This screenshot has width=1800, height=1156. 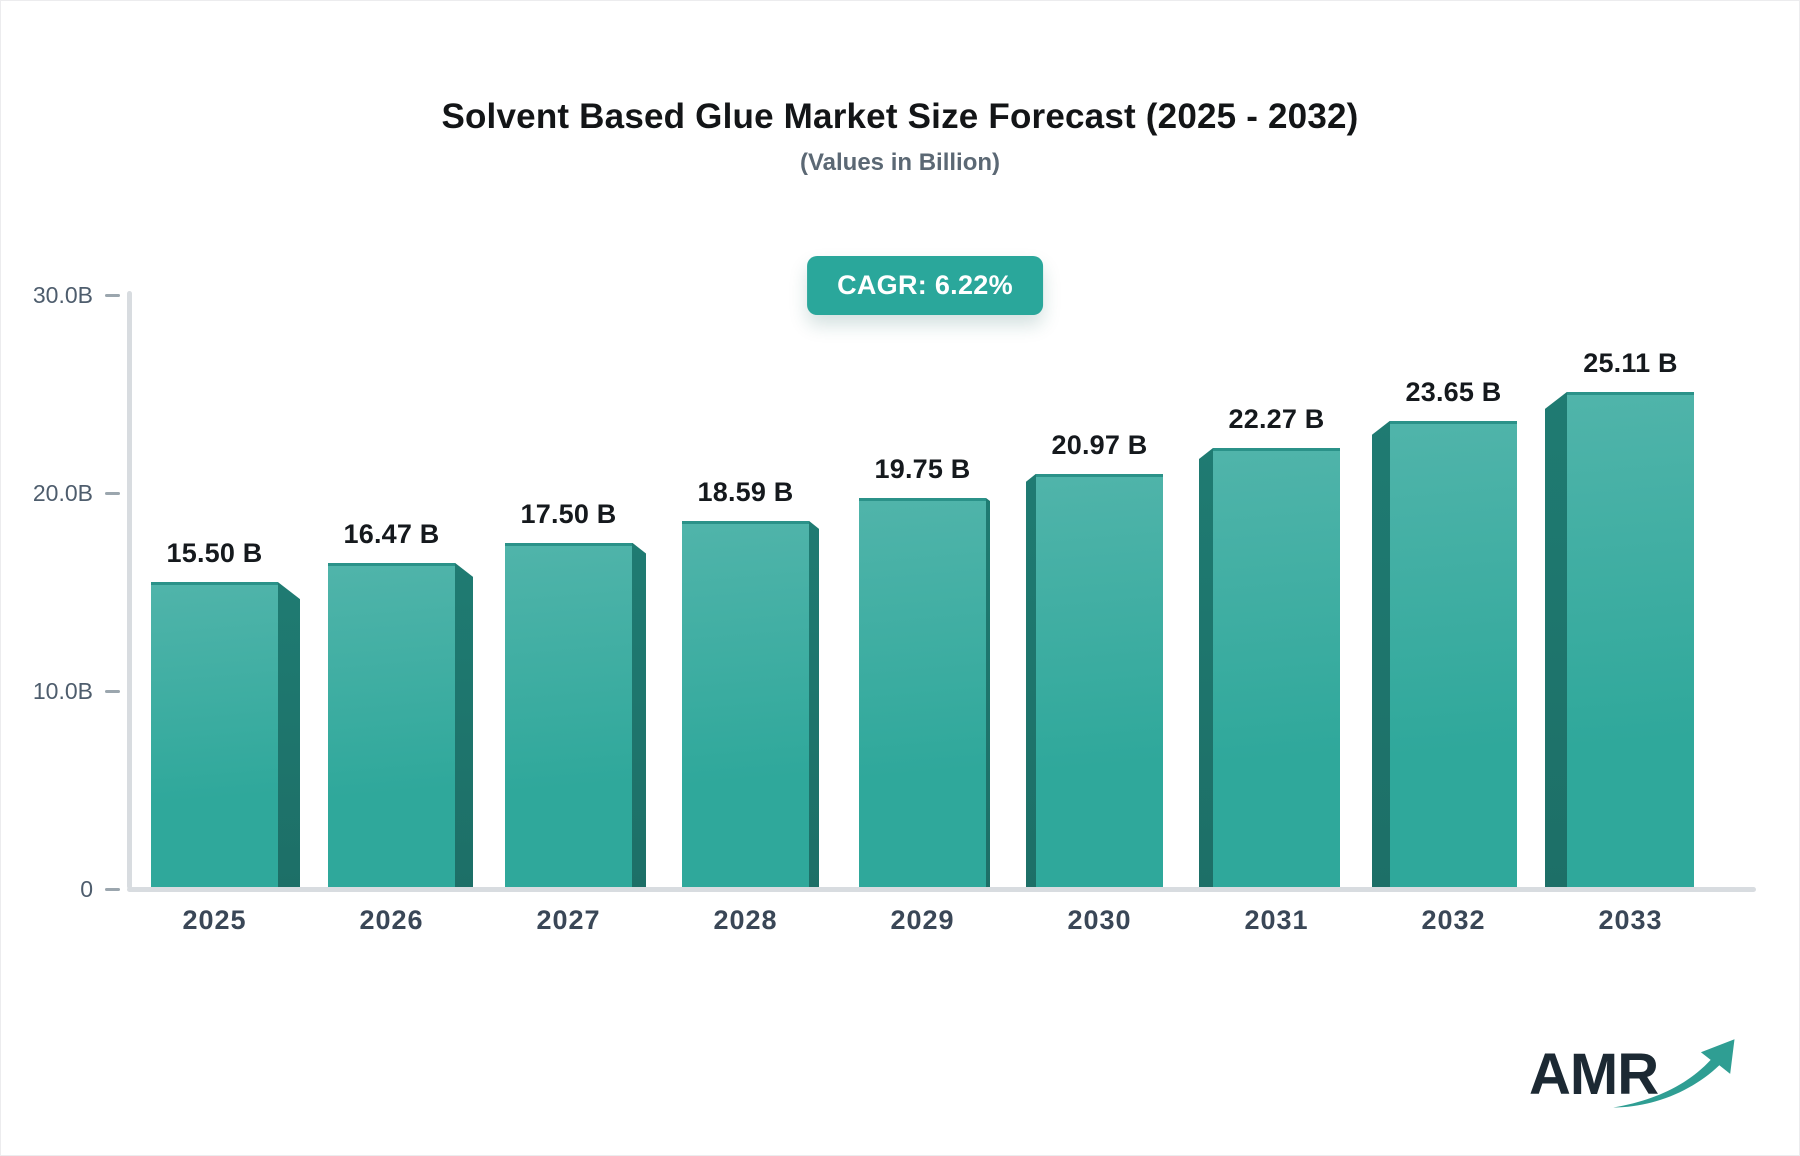 What do you see at coordinates (1276, 419) in the screenshot?
I see `bar-value-label: 22.27 B` at bounding box center [1276, 419].